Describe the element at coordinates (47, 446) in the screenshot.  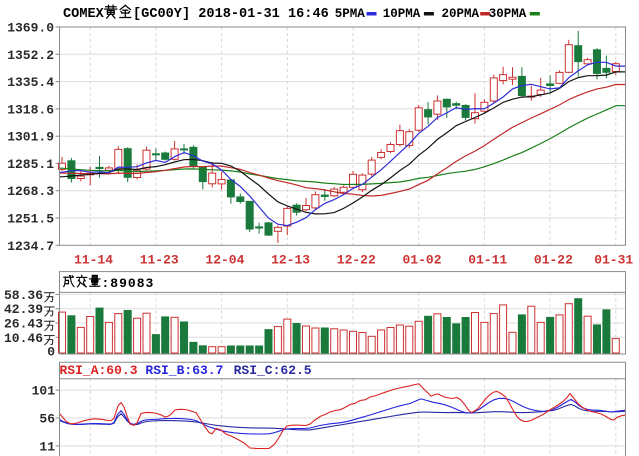
I see `svg-text: 11` at that location.